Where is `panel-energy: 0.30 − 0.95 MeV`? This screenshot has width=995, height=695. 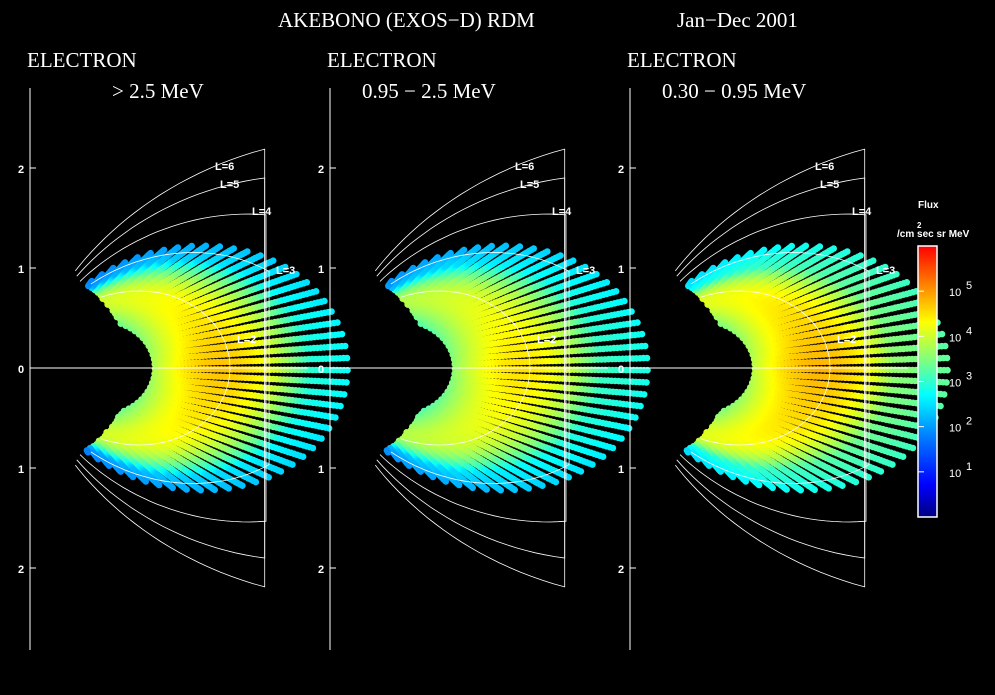
panel-energy: 0.30 − 0.95 MeV is located at coordinates (734, 91).